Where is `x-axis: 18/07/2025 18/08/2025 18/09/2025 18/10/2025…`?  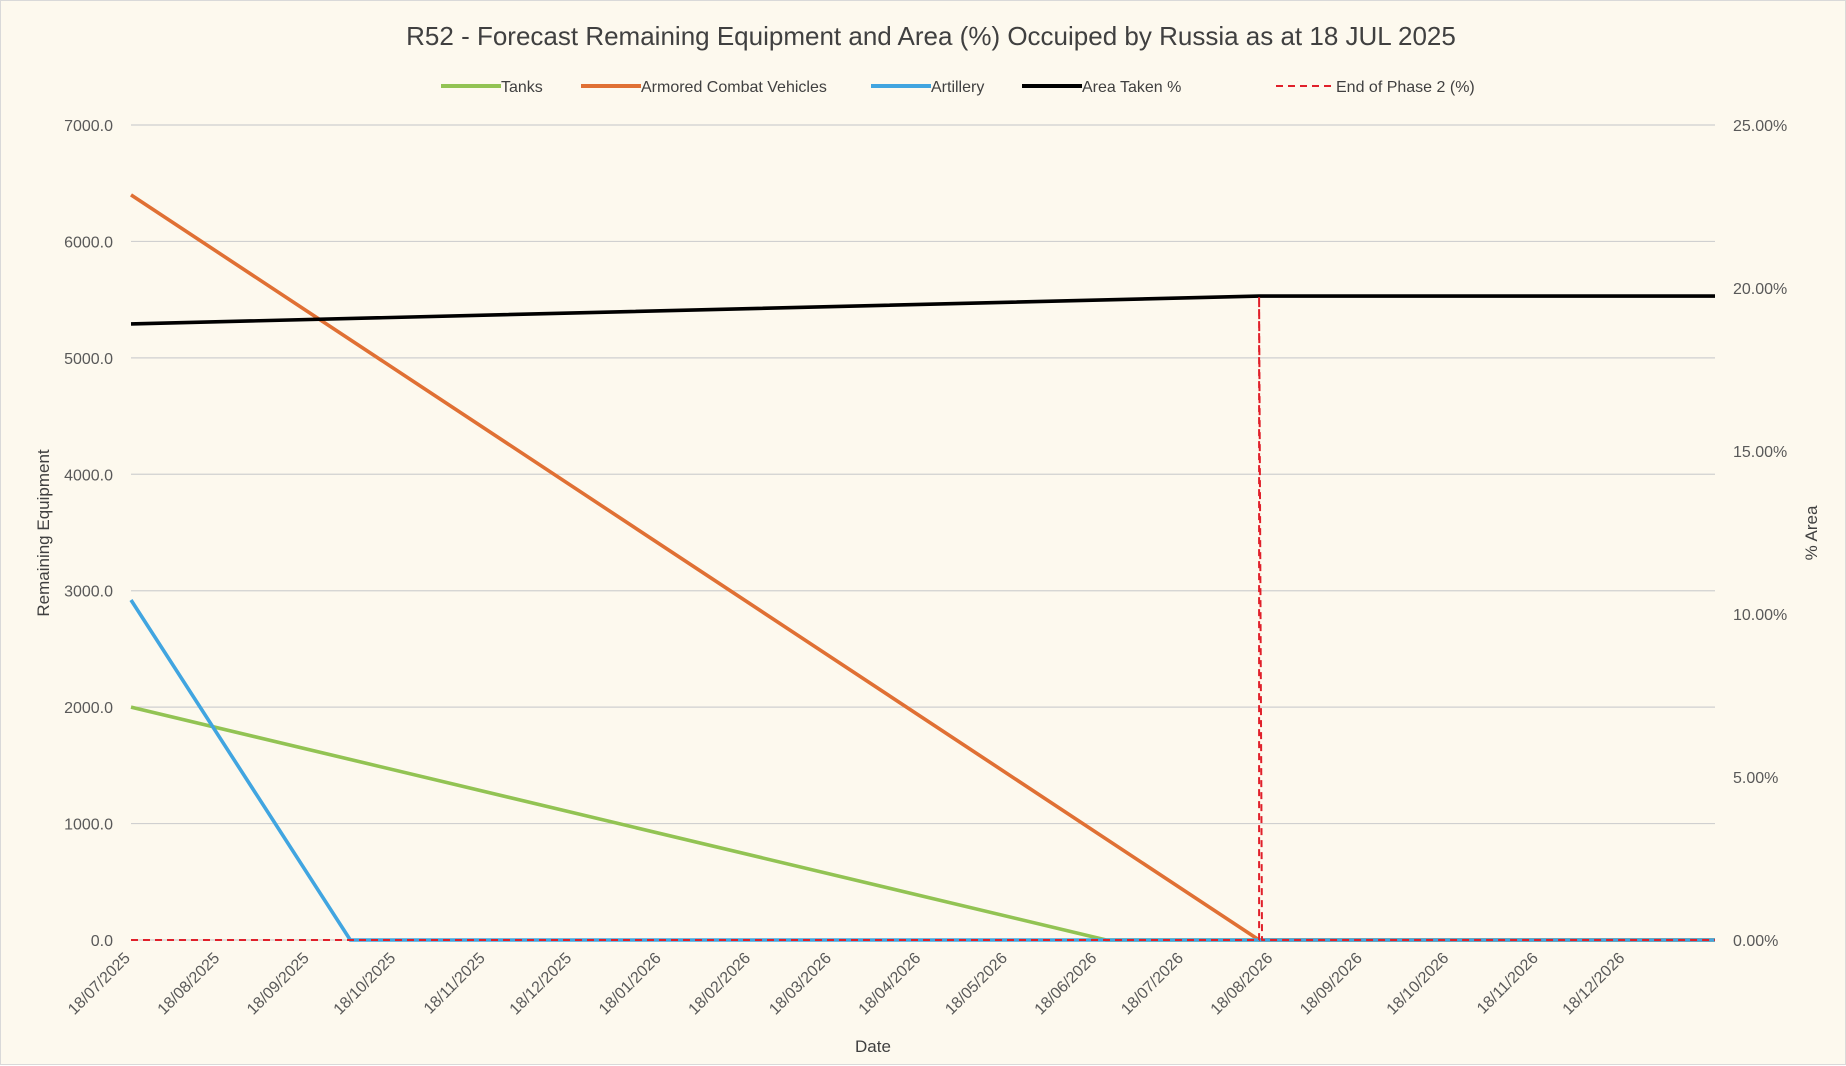 x-axis: 18/07/2025 18/08/2025 18/09/2025 18/10/2025… is located at coordinates (846, 984).